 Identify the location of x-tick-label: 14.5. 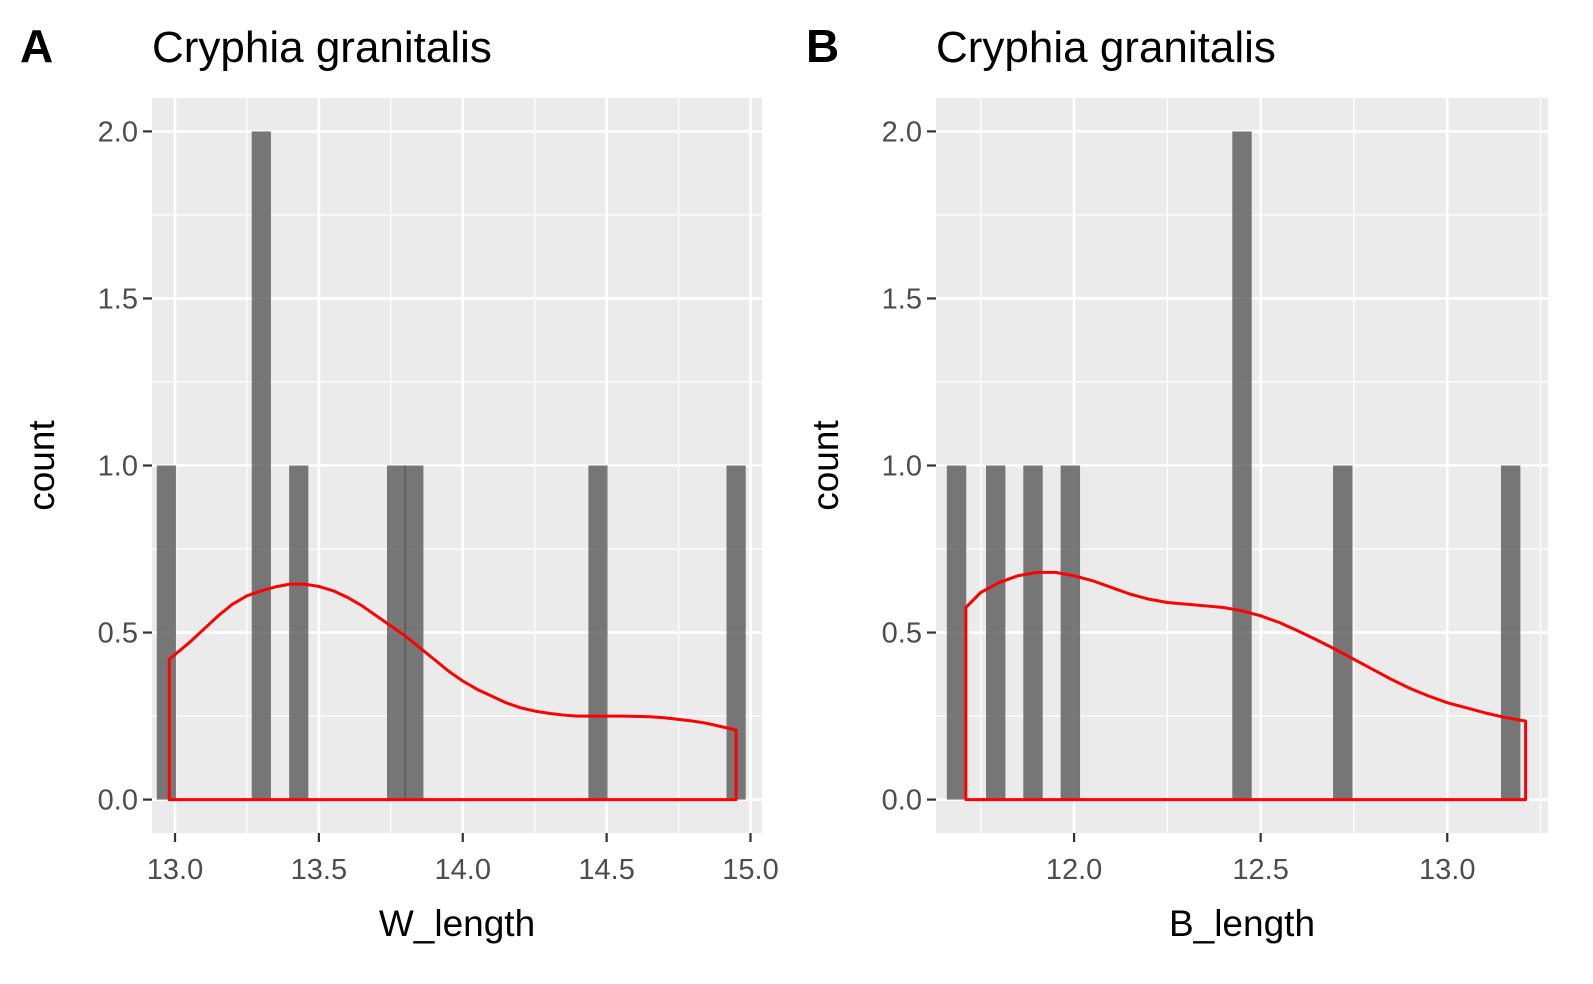
(606, 870).